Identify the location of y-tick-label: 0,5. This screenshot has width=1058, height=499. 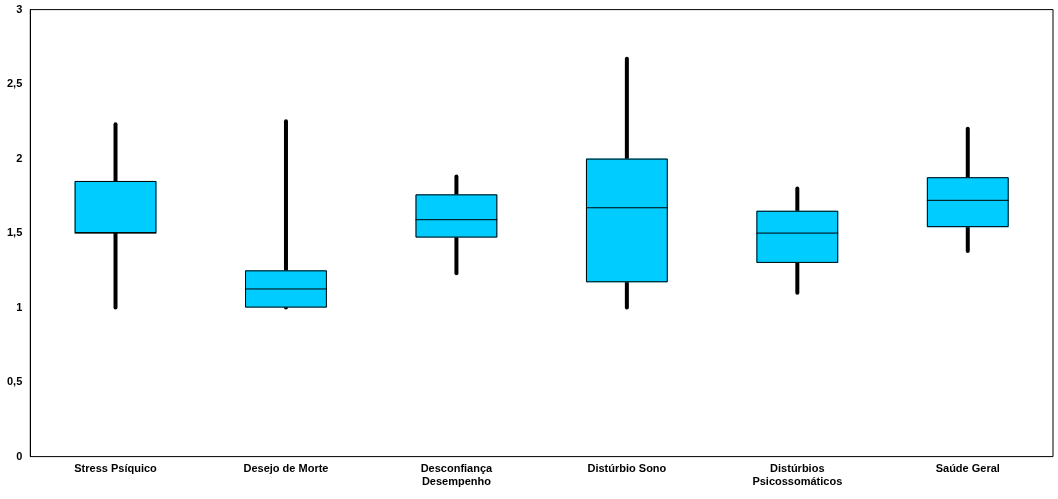
(14, 381).